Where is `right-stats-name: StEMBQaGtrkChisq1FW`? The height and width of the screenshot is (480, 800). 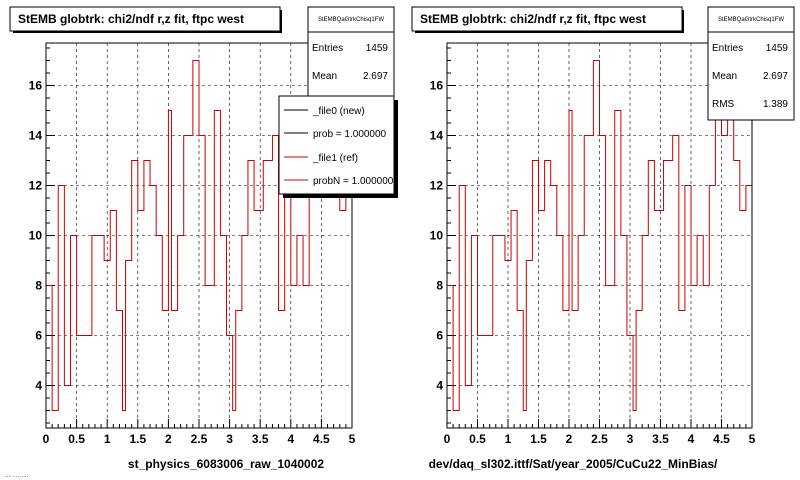
right-stats-name: StEMBQaGtrkChisq1FW is located at coordinates (751, 20).